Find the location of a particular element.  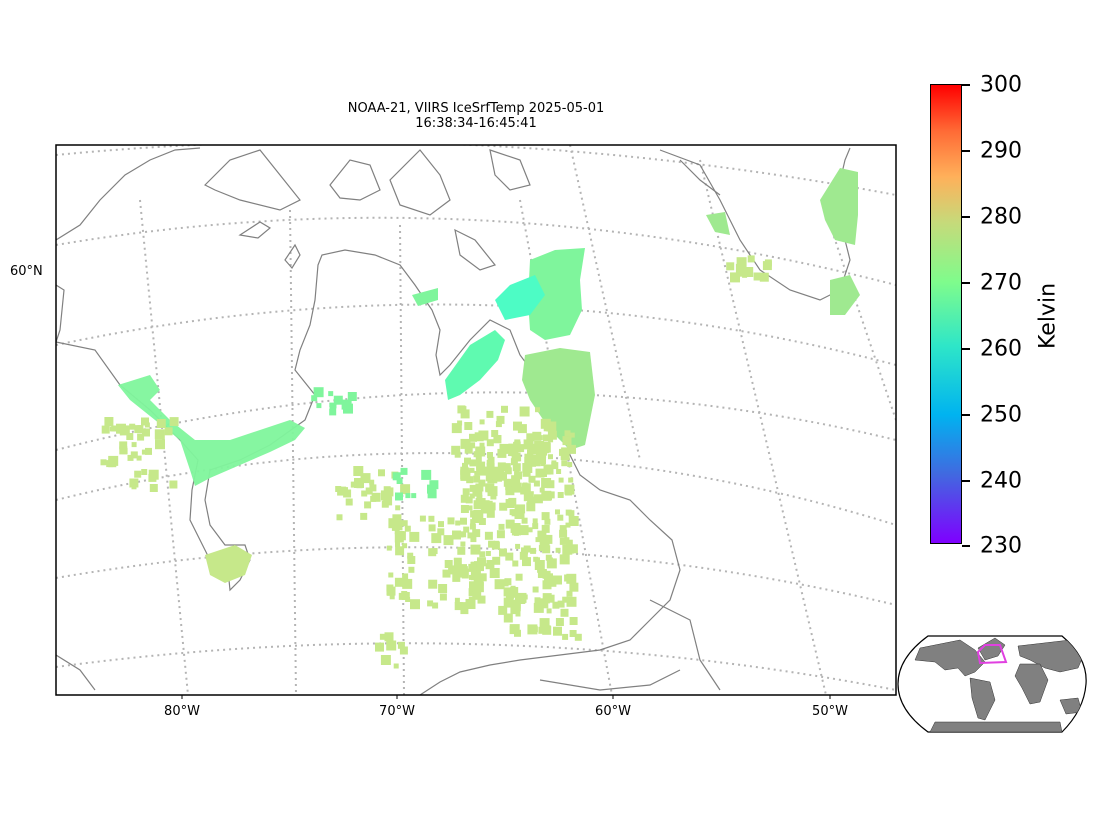

ice-patch-greenland-east is located at coordinates (839, 206).